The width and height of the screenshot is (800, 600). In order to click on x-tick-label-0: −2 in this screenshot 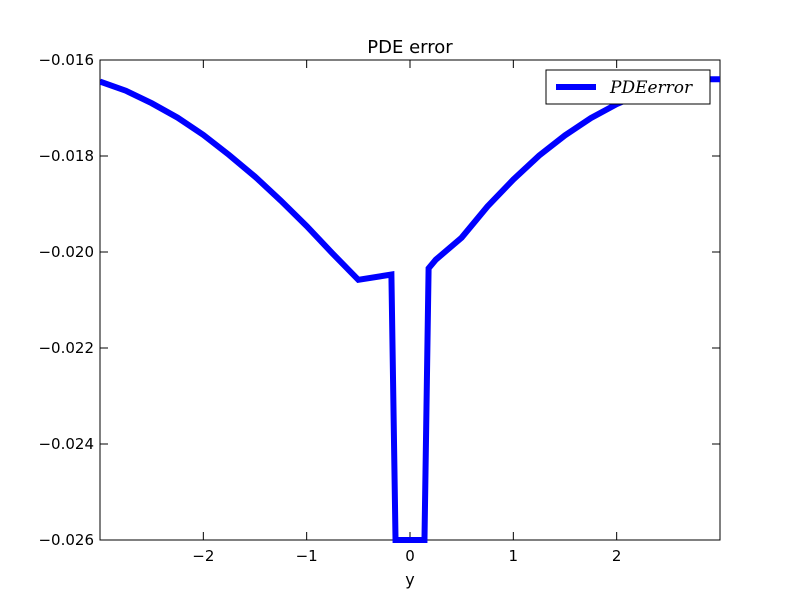, I will do `click(203, 556)`.